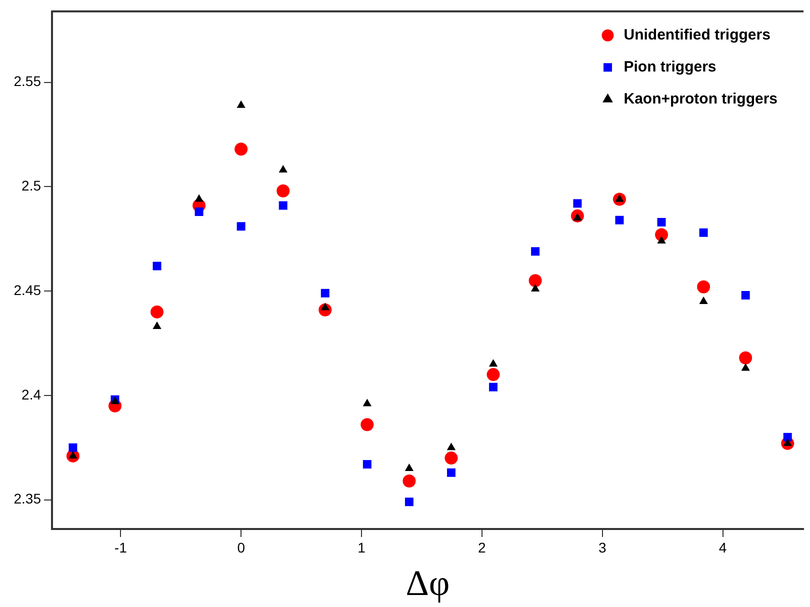  What do you see at coordinates (32, 394) in the screenshot?
I see `y-tick-label: 2.4` at bounding box center [32, 394].